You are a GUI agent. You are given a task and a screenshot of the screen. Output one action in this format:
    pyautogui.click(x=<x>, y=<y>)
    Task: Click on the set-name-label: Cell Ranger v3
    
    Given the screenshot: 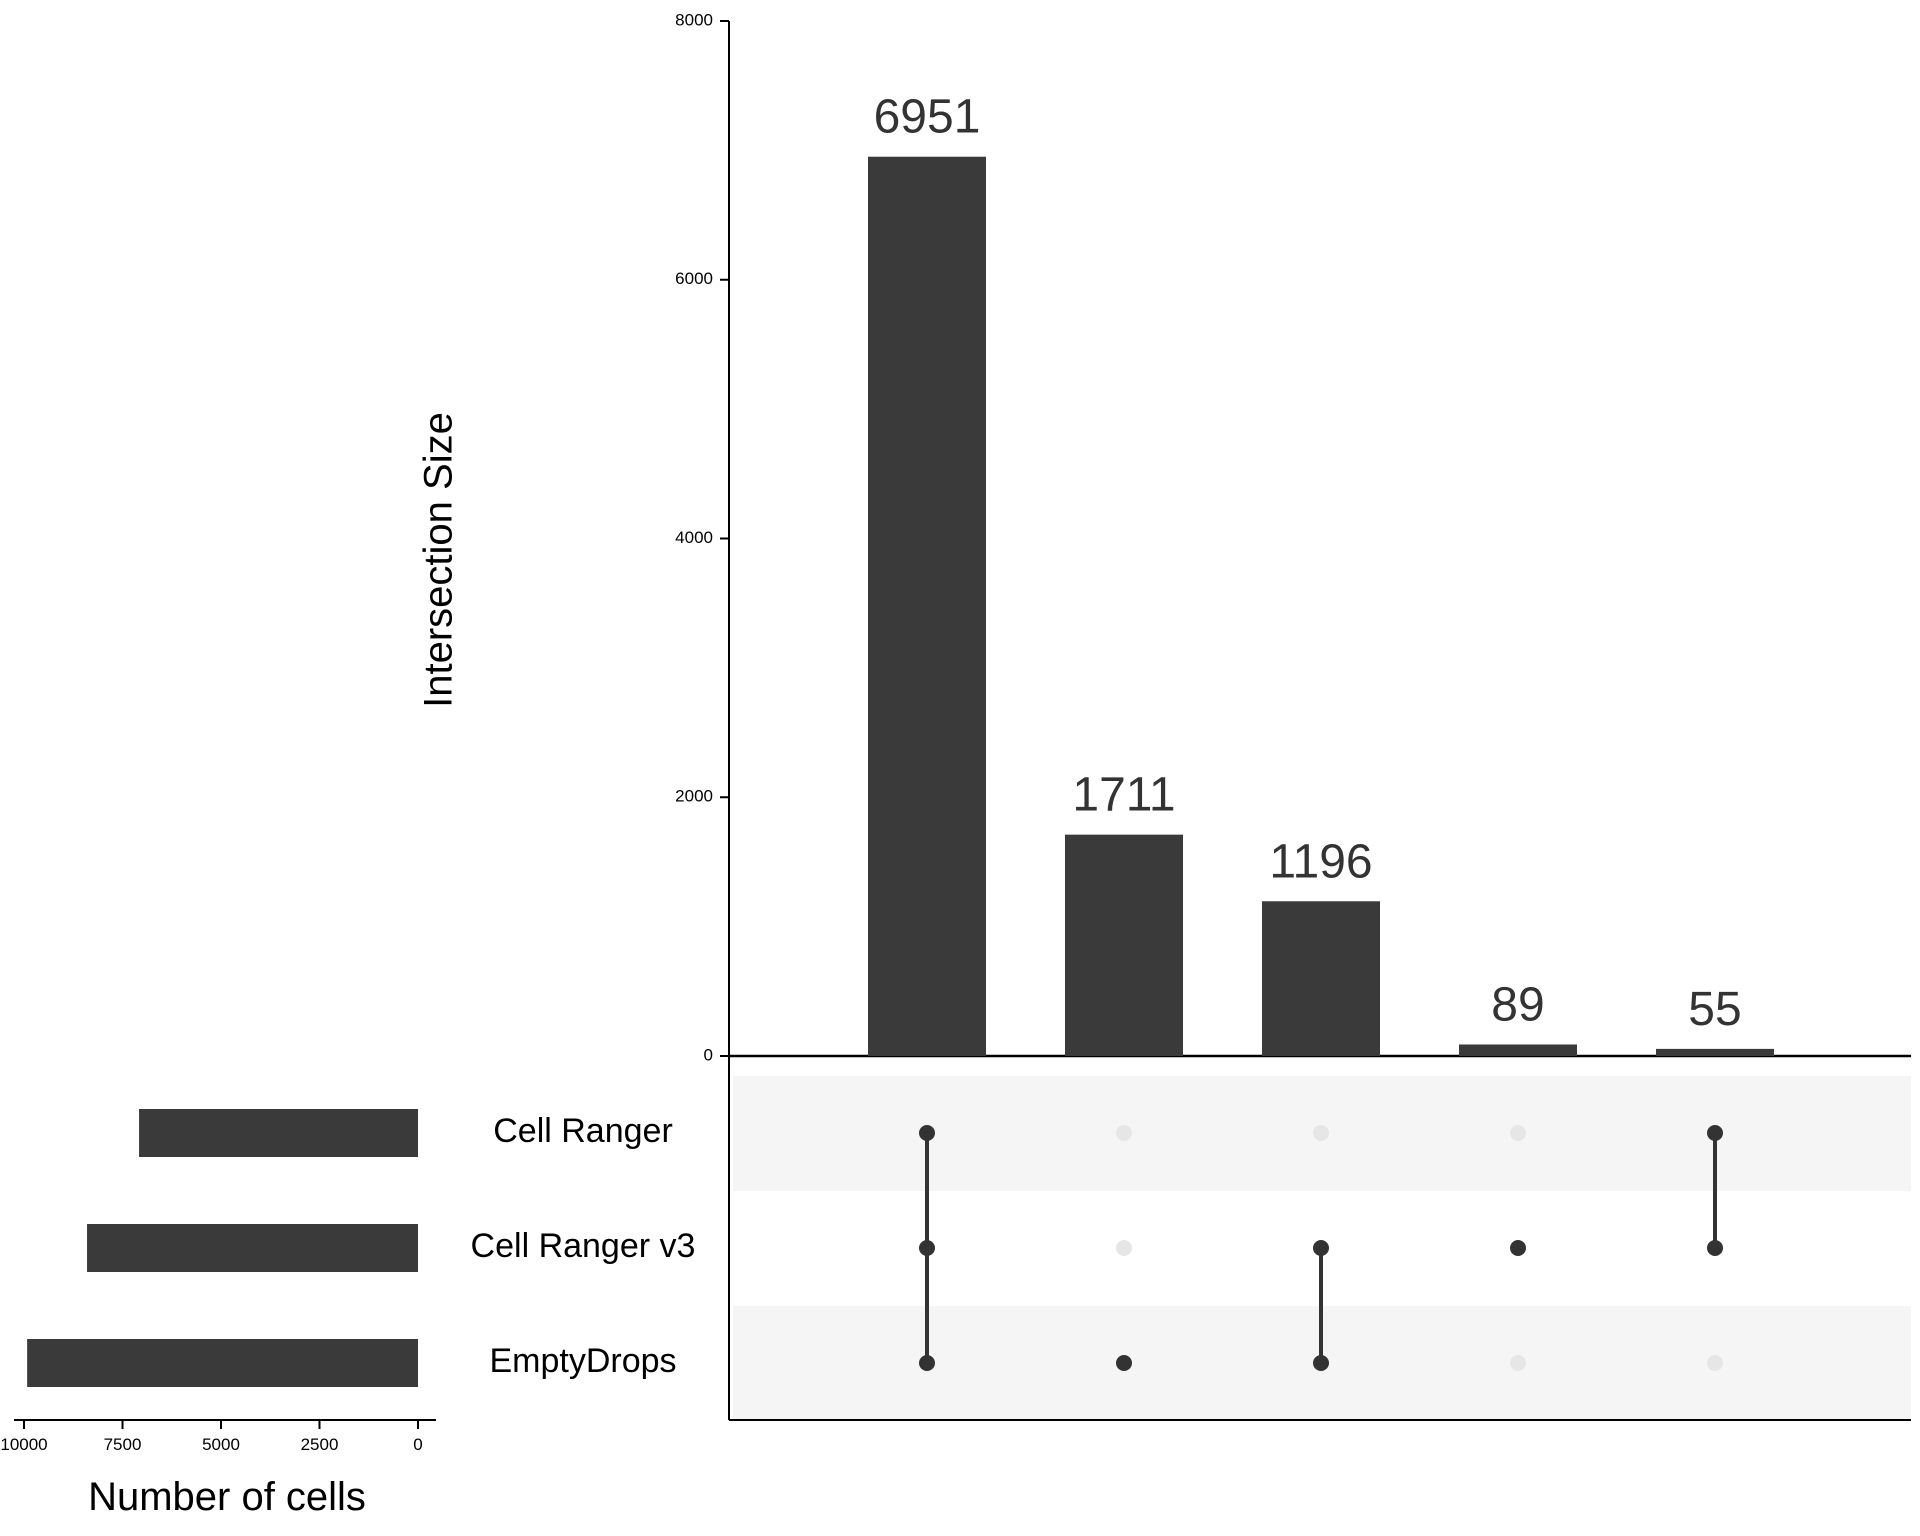 What is the action you would take?
    pyautogui.click(x=583, y=1246)
    